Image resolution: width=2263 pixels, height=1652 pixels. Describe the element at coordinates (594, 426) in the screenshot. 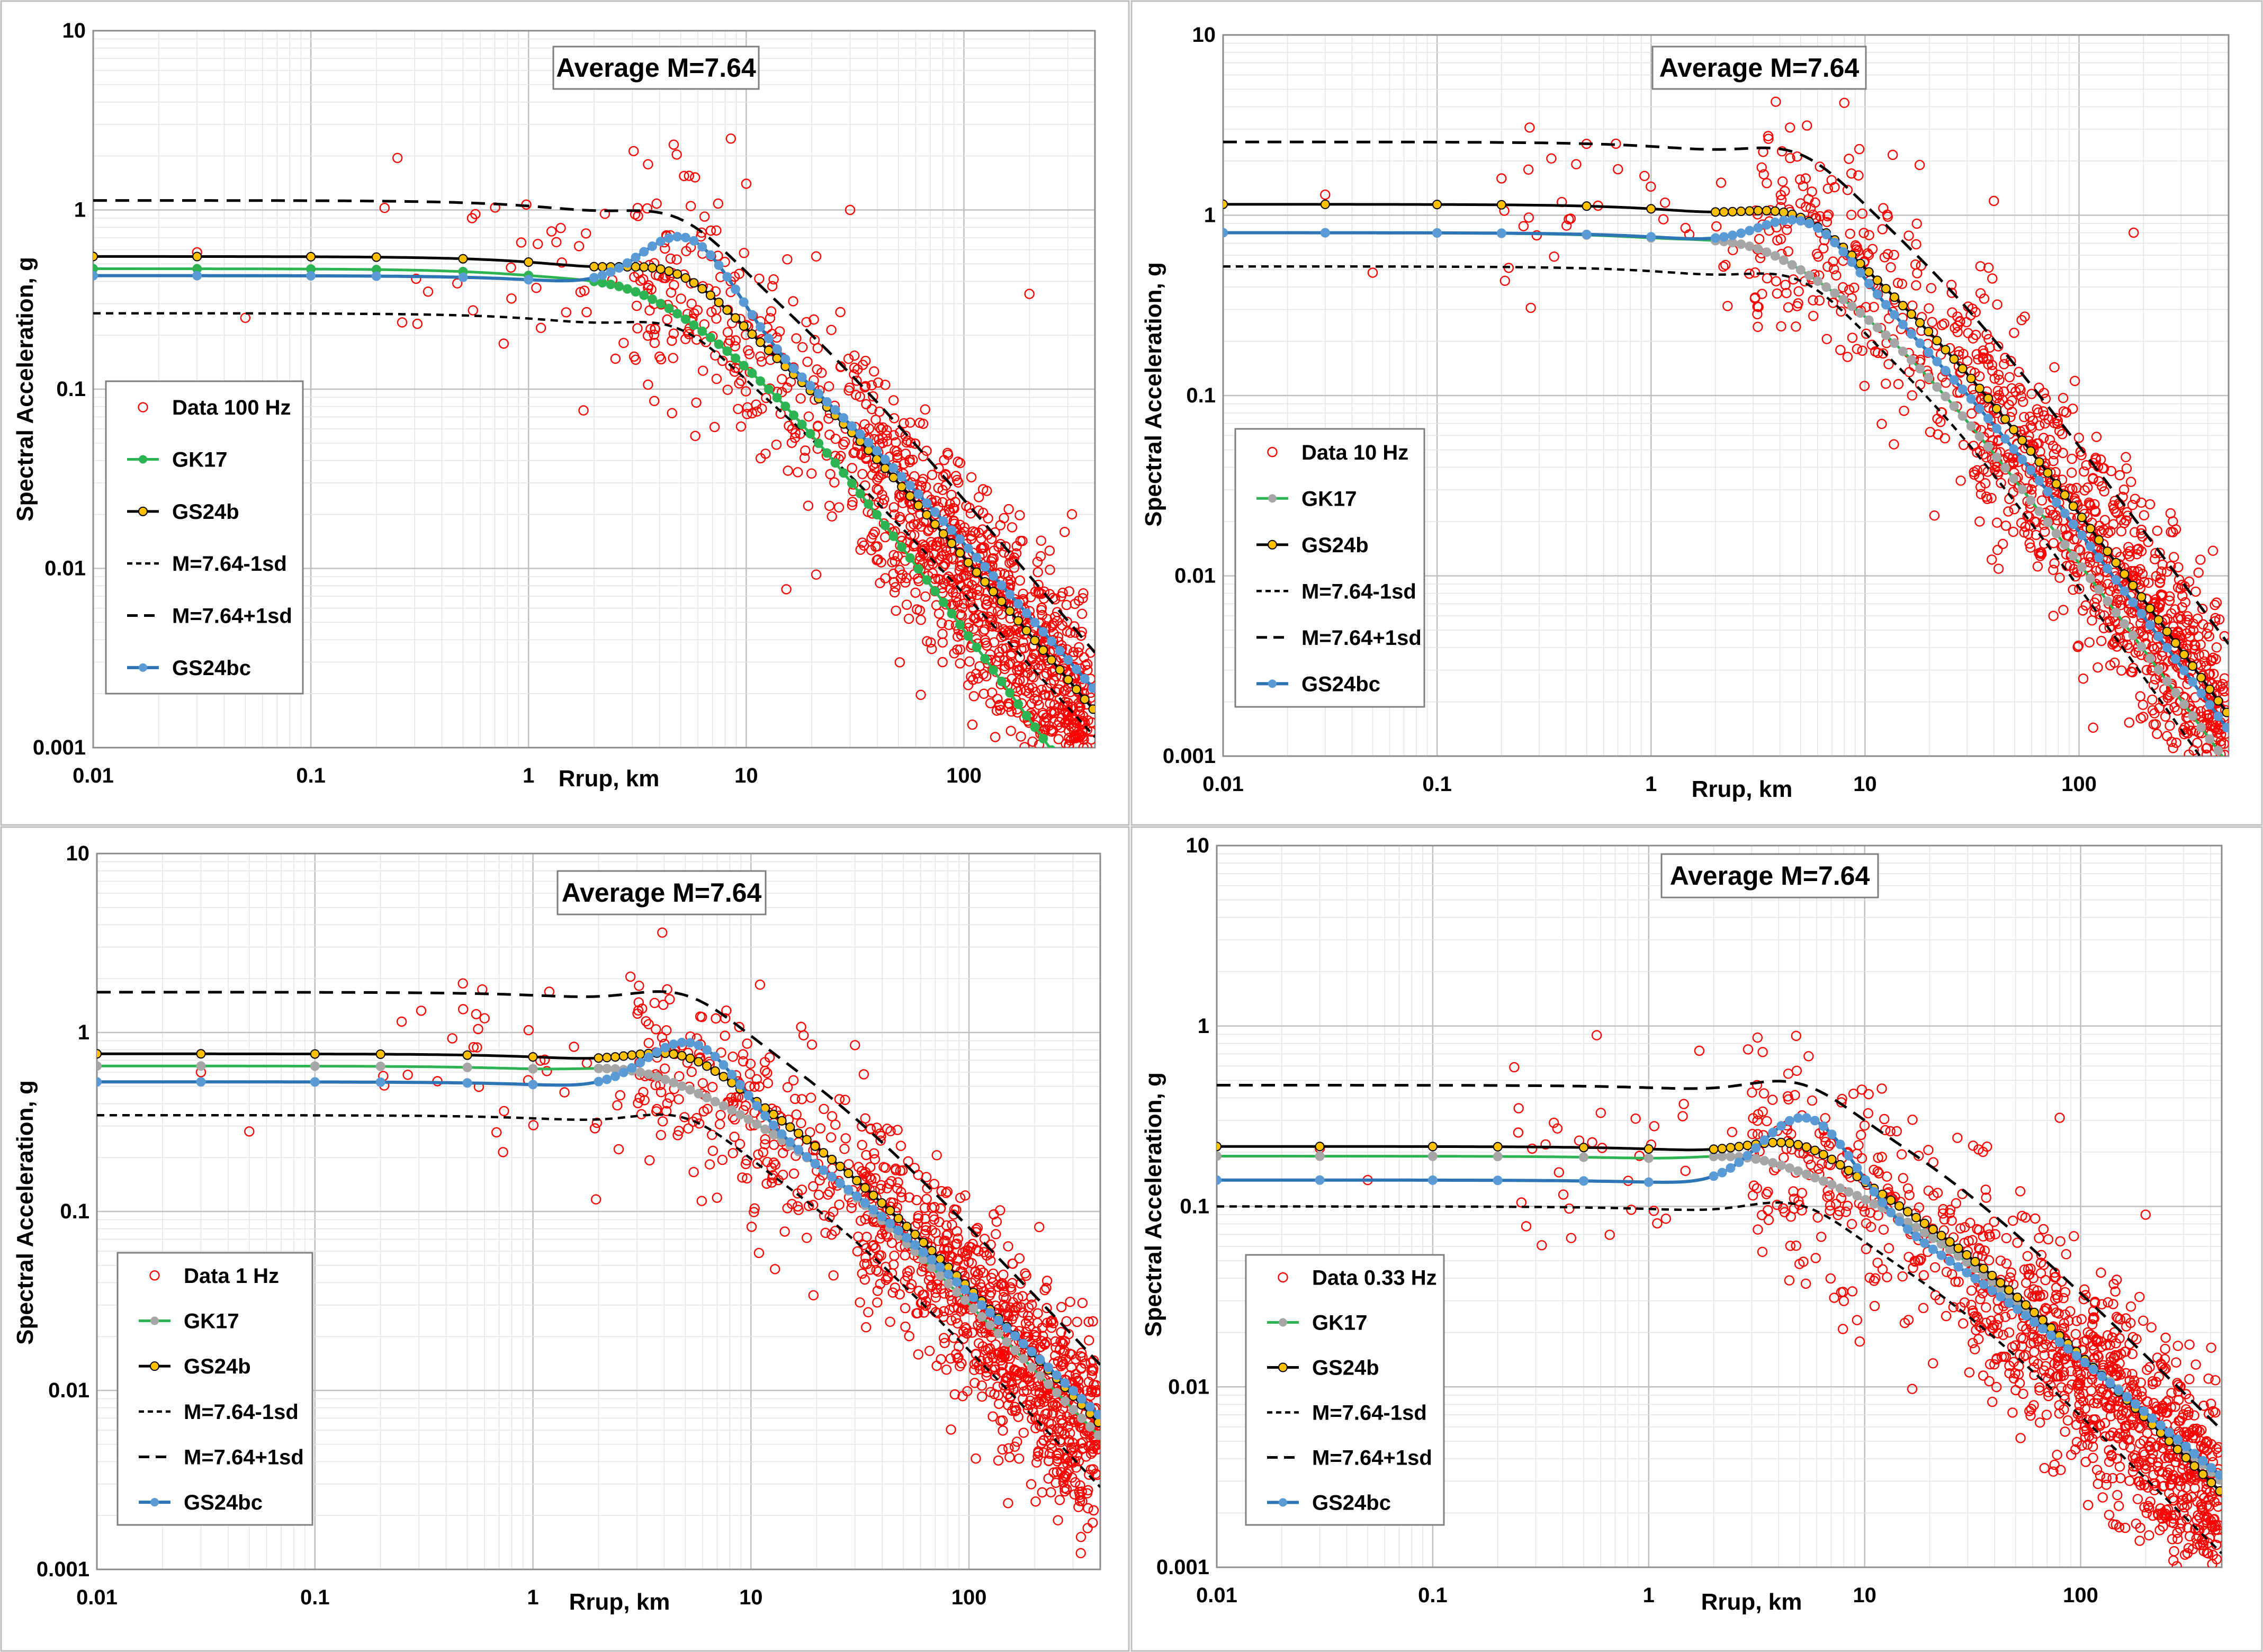

I see `series-plus-1sd` at that location.